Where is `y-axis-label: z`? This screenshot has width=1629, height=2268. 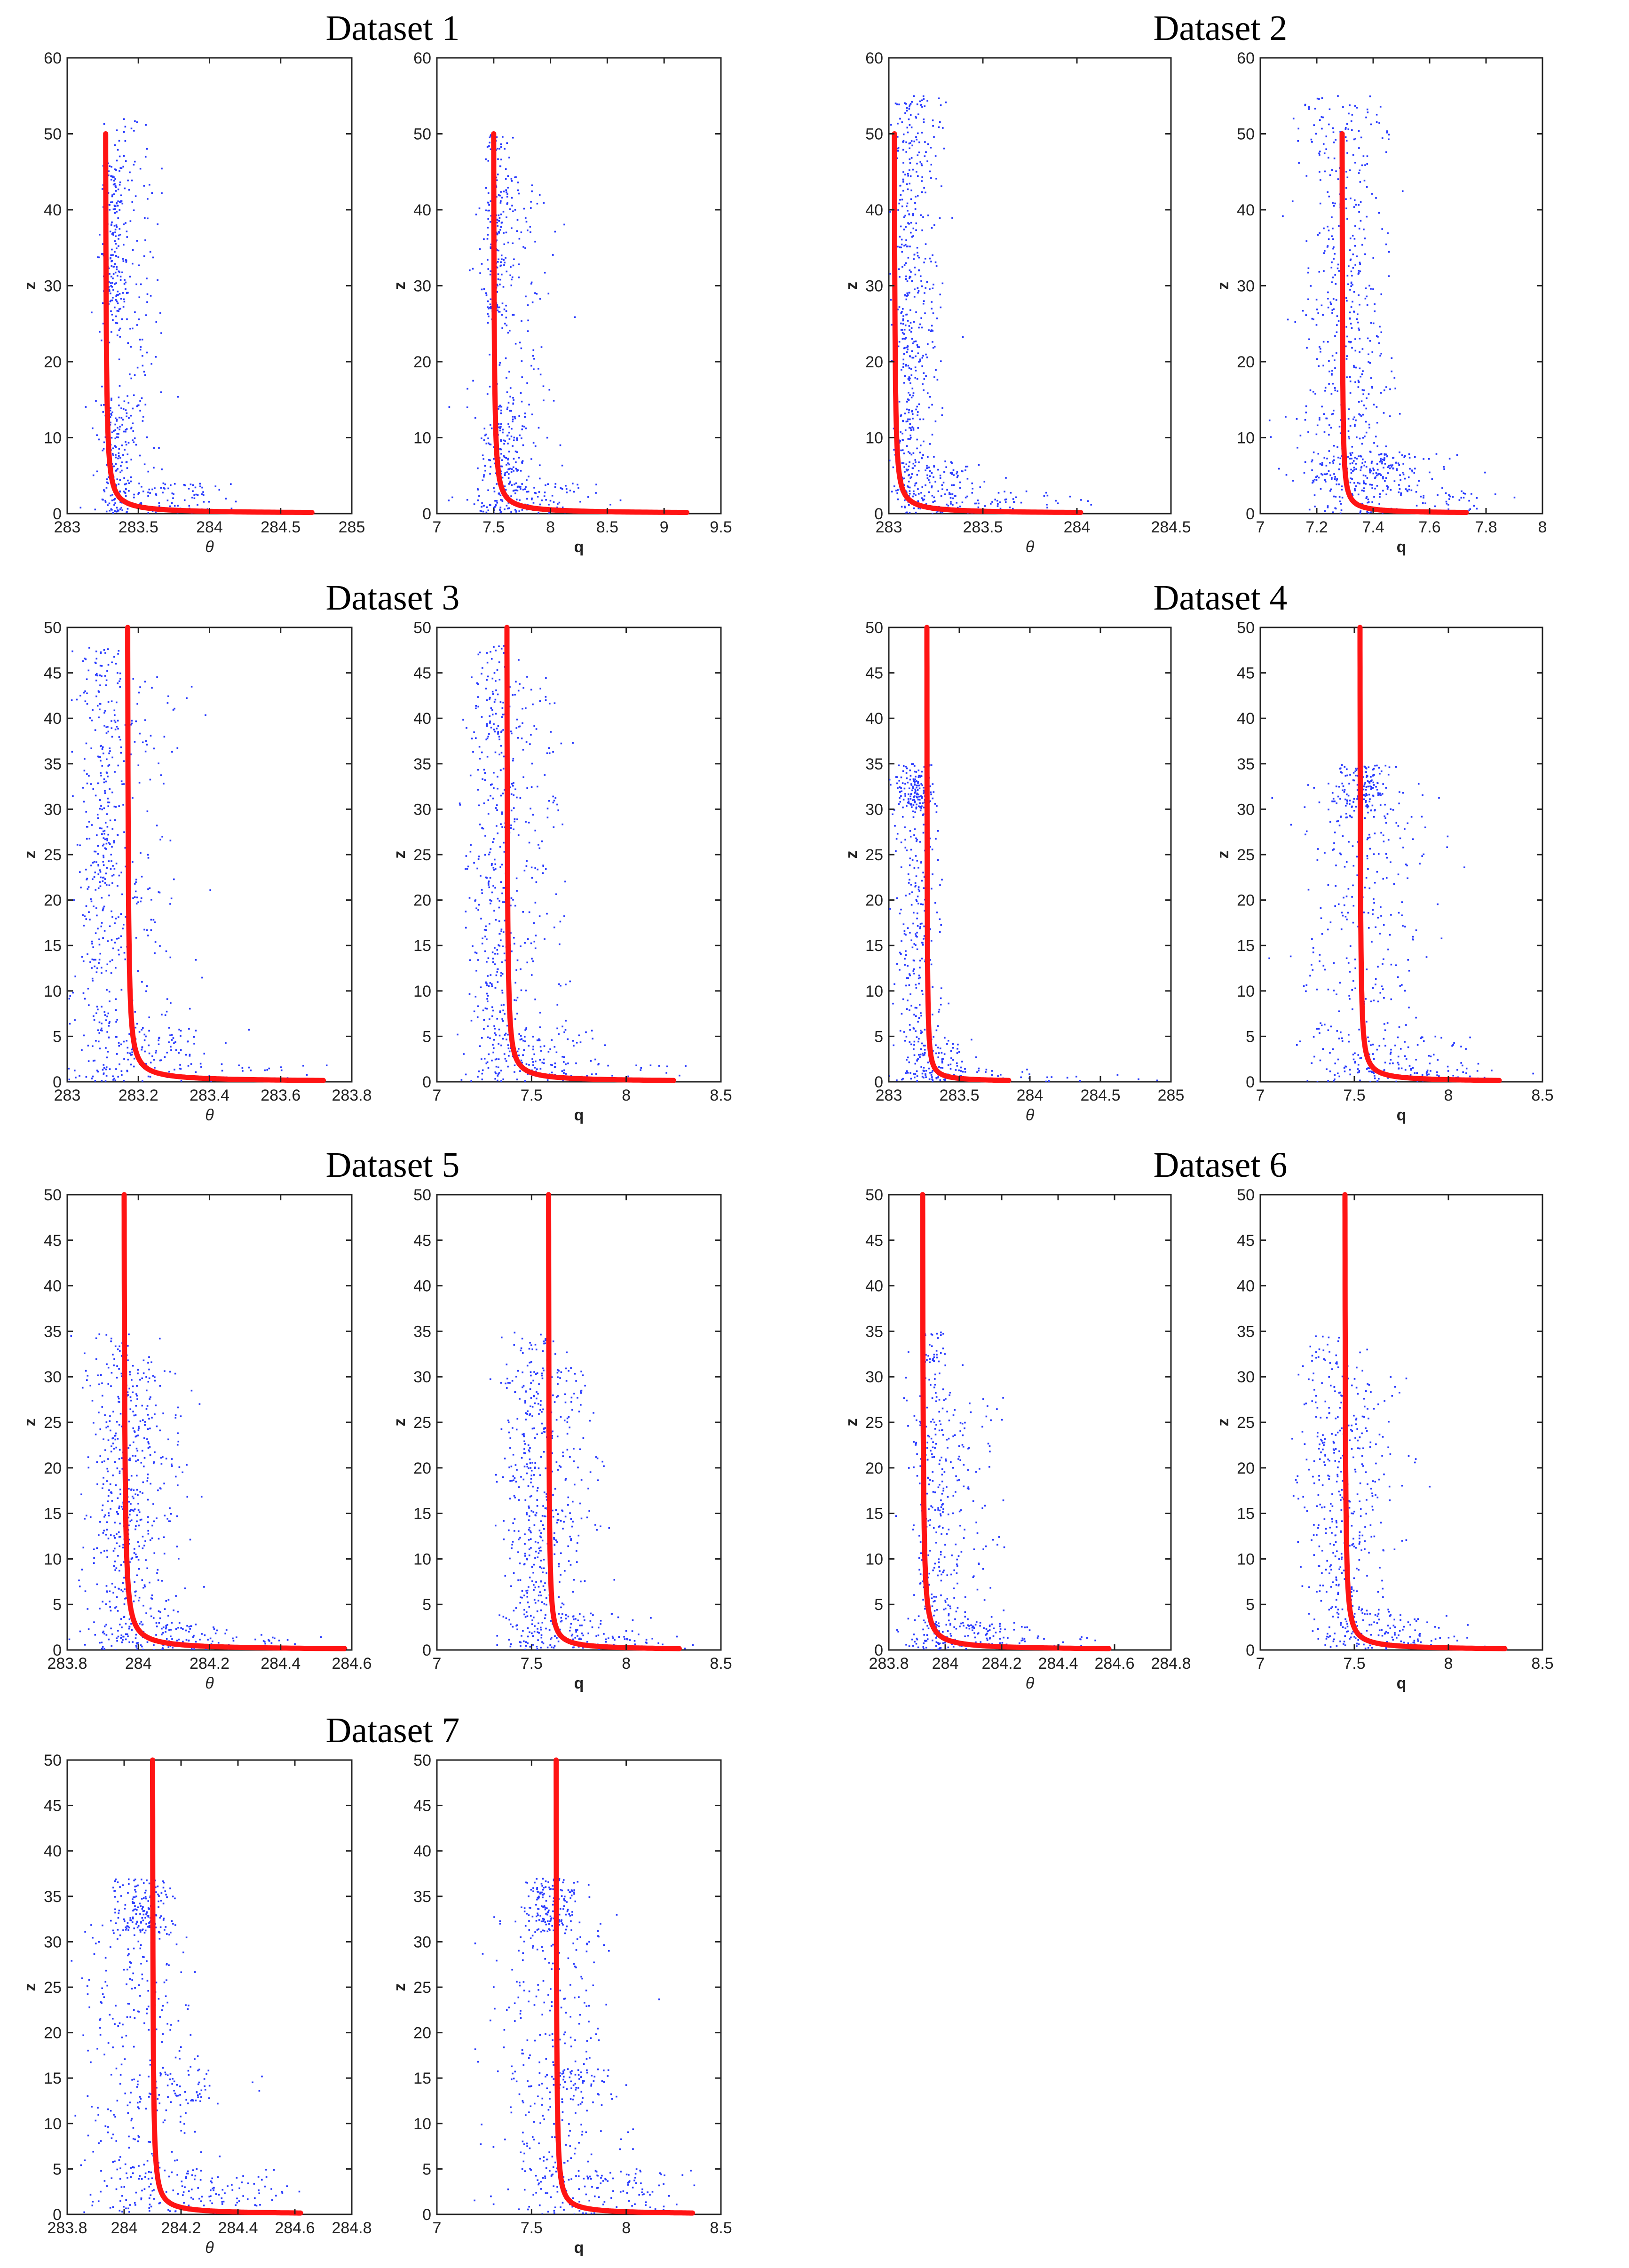
y-axis-label: z is located at coordinates (852, 286).